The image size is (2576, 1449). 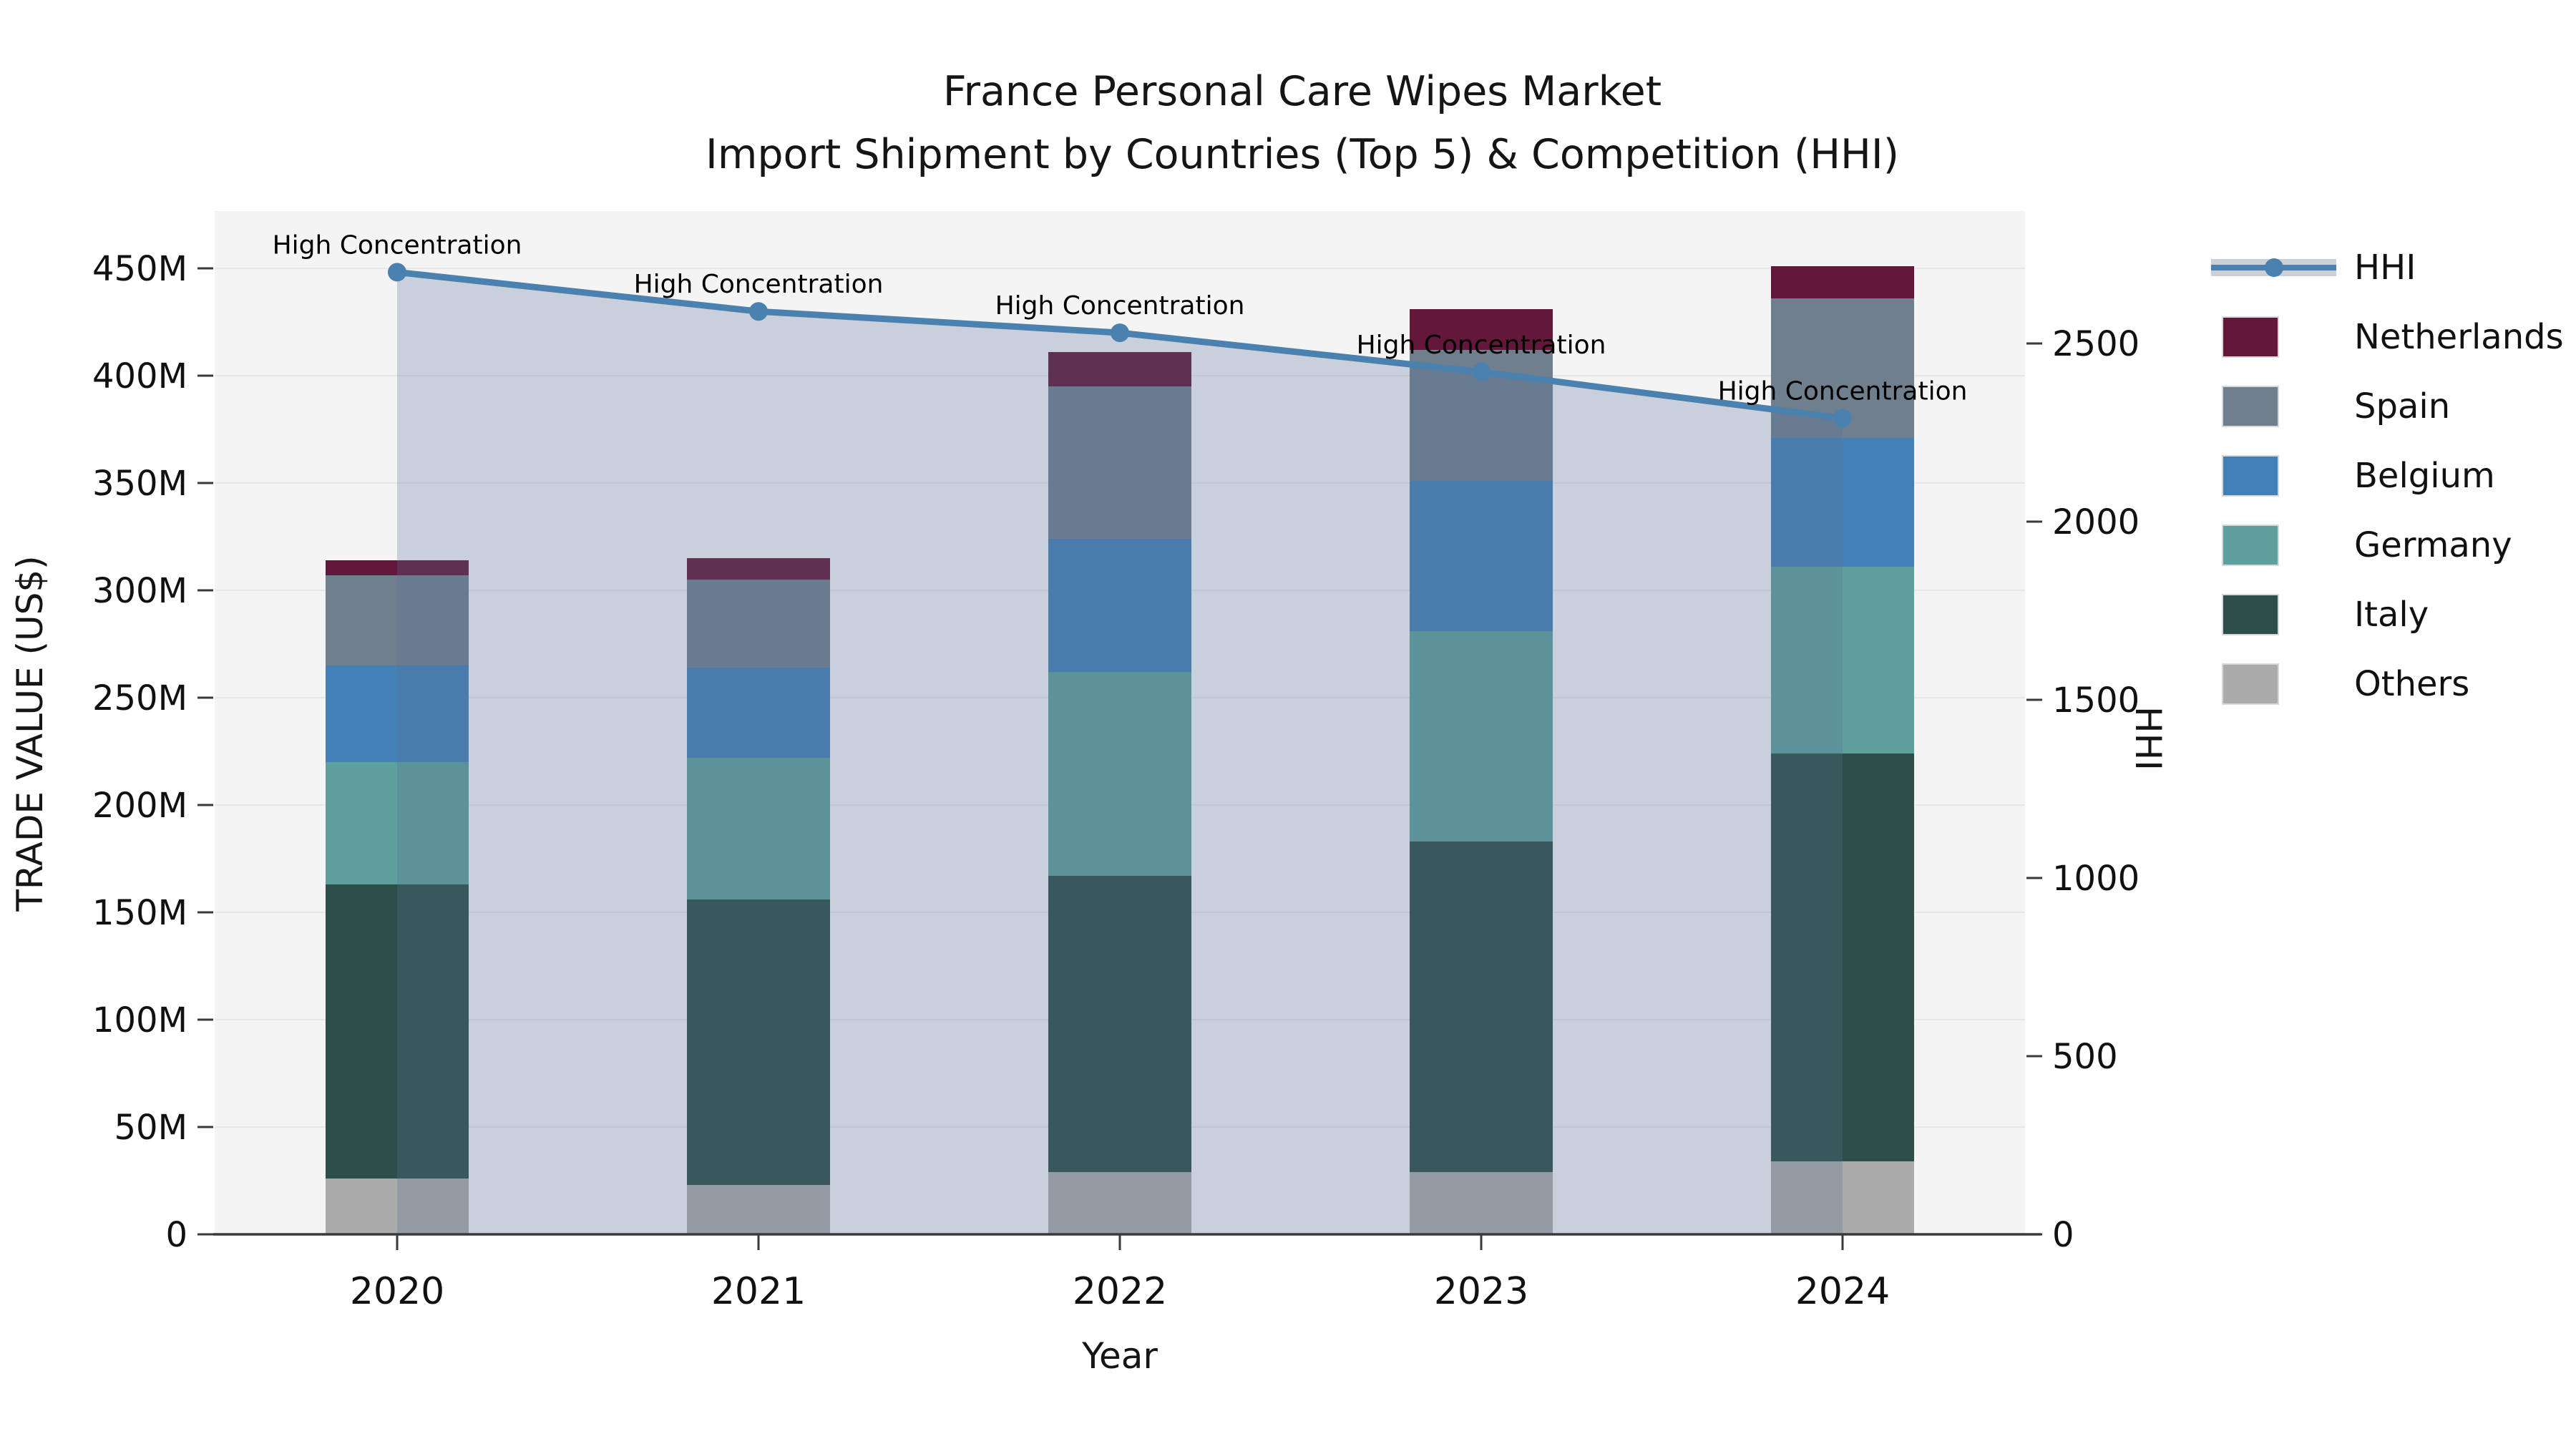 What do you see at coordinates (397, 567) in the screenshot?
I see `bar-segment-2020-netherlands` at bounding box center [397, 567].